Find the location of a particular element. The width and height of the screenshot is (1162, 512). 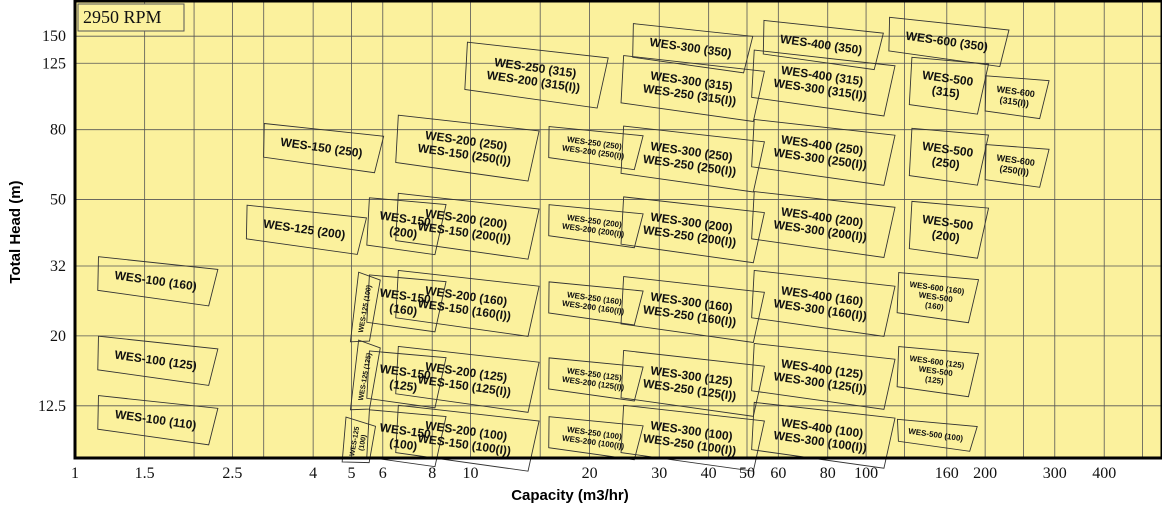

pump-label-text: WES-150(125) is located at coordinates (404, 379).